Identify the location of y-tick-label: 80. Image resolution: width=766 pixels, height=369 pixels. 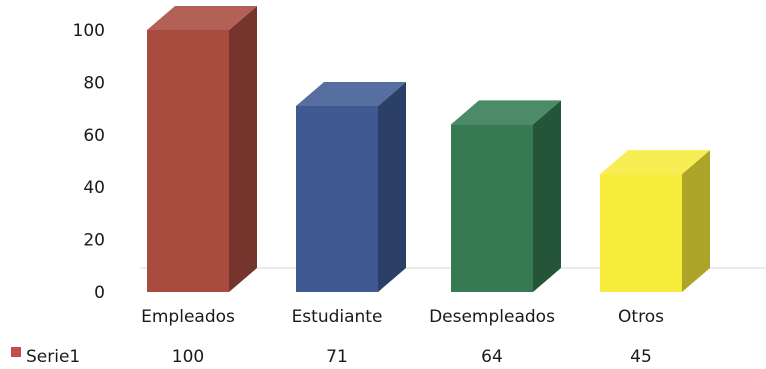
(94, 83).